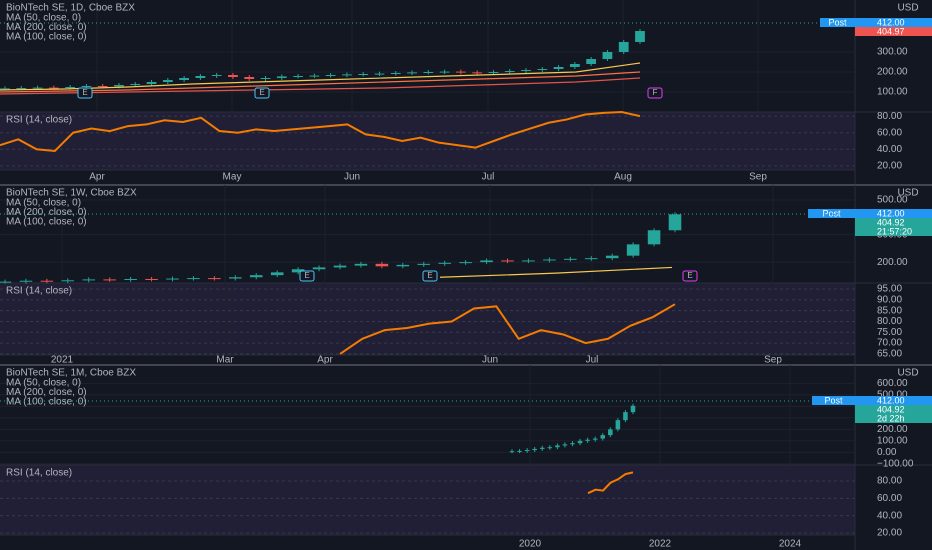 The image size is (932, 550). Describe the element at coordinates (887, 452) in the screenshot. I see `price-tick-label: 0.00` at that location.